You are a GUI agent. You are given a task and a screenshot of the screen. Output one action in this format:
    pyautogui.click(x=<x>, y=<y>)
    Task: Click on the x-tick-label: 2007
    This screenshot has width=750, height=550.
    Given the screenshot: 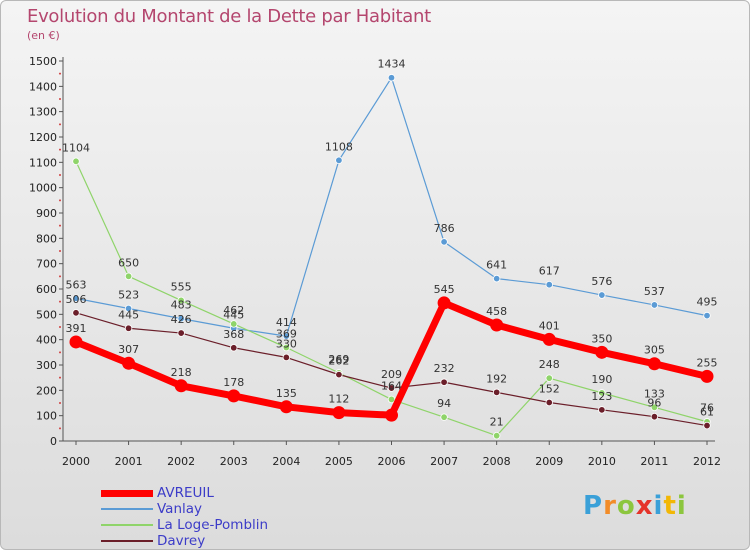 What is the action you would take?
    pyautogui.click(x=444, y=461)
    